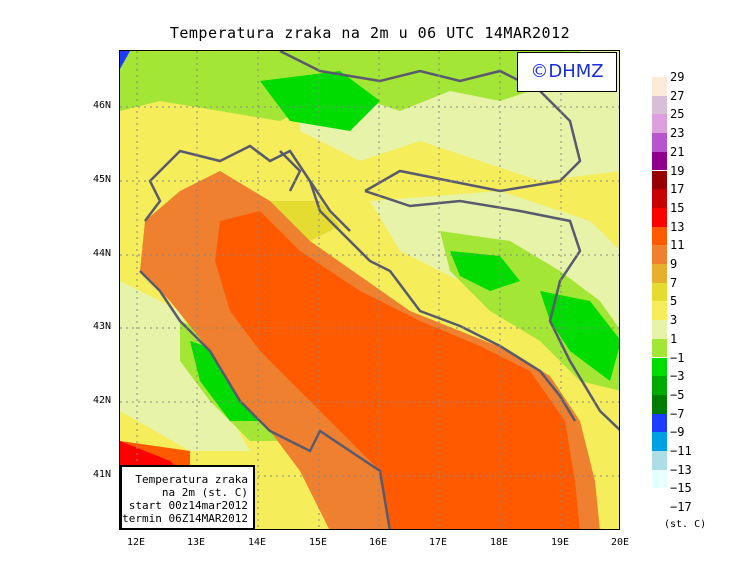 The height and width of the screenshot is (582, 740). Describe the element at coordinates (677, 95) in the screenshot. I see `legend-label: 27` at that location.